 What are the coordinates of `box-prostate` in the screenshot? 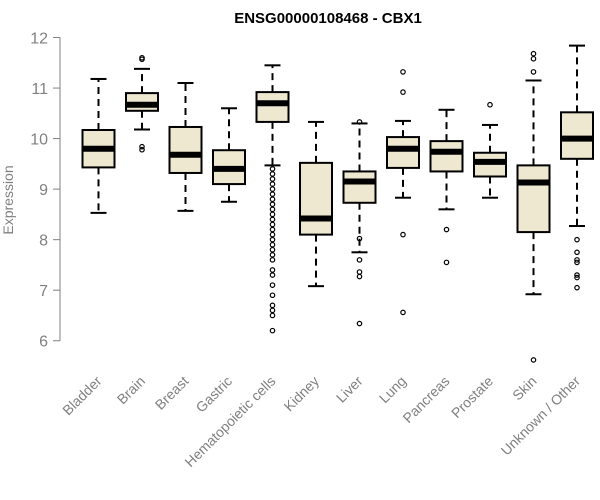 It's located at (490, 150).